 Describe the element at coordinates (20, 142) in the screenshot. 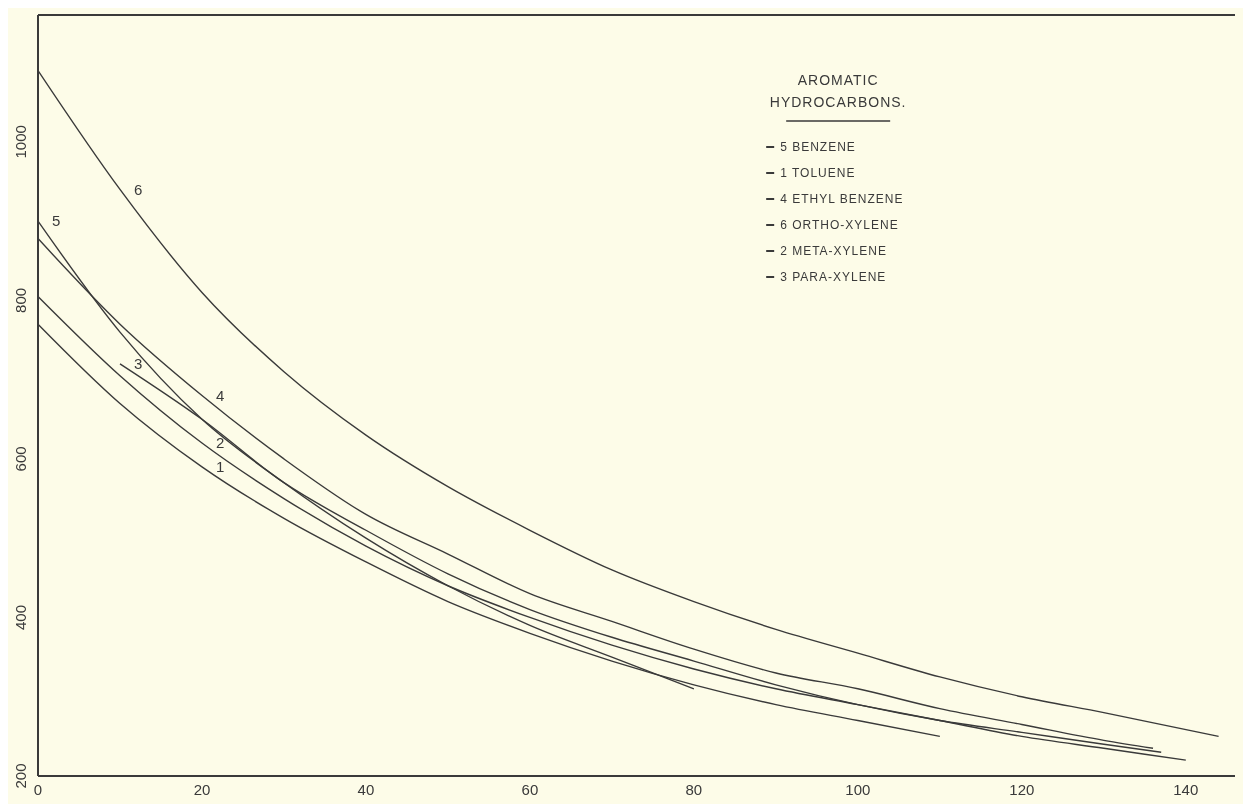

I see `y-tick-label: 1000` at that location.